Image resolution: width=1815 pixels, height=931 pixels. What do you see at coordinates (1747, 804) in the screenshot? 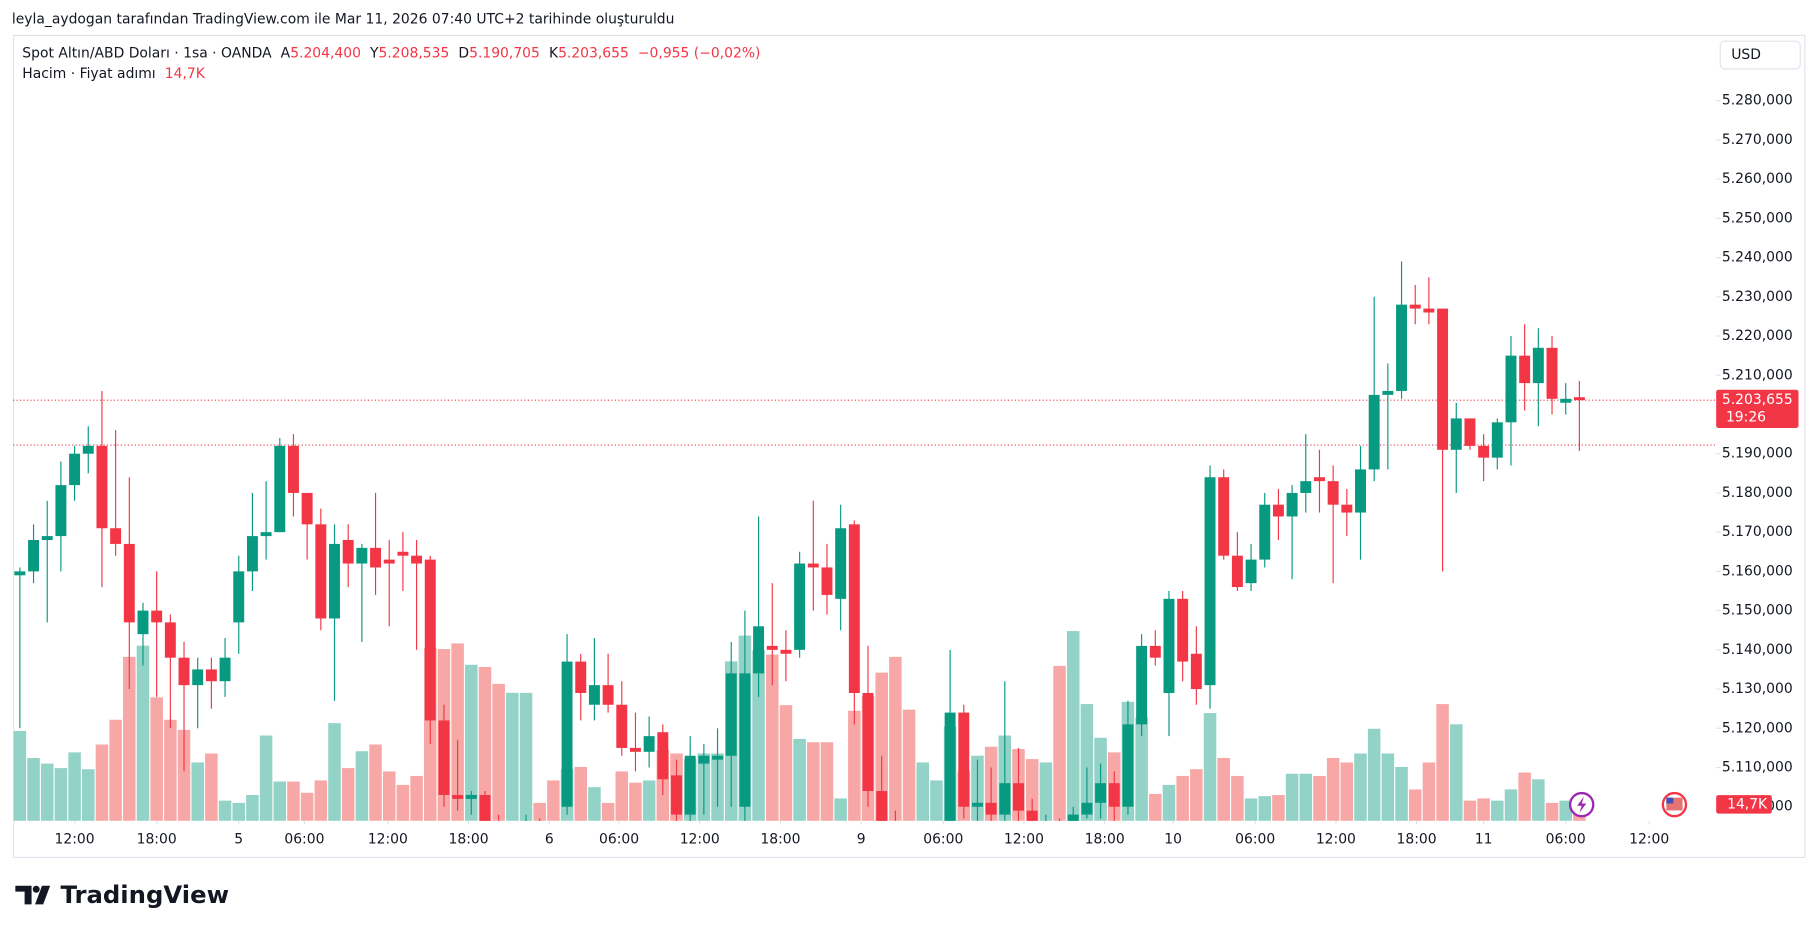
I see `volume-badge-label: 14,7K` at bounding box center [1747, 804].